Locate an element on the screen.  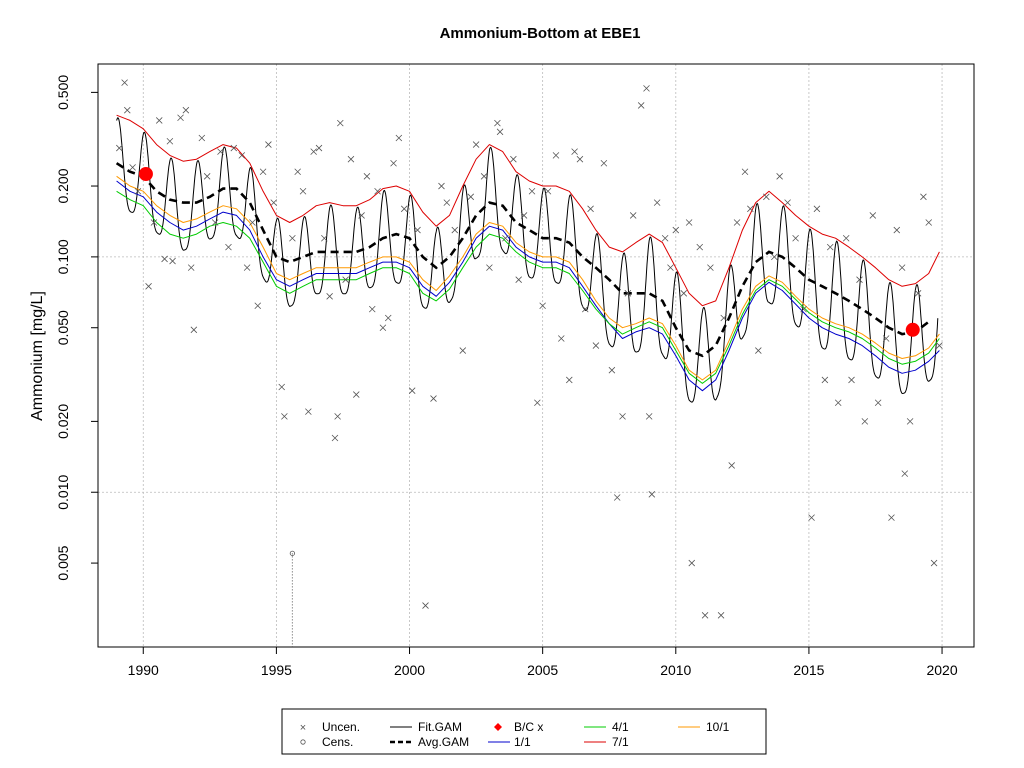
legend-label-7-1: 7/1 is located at coordinates (620, 742).